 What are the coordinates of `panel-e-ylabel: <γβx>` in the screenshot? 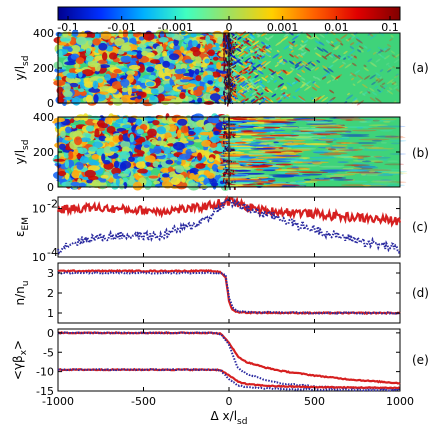 It's located at (20, 360).